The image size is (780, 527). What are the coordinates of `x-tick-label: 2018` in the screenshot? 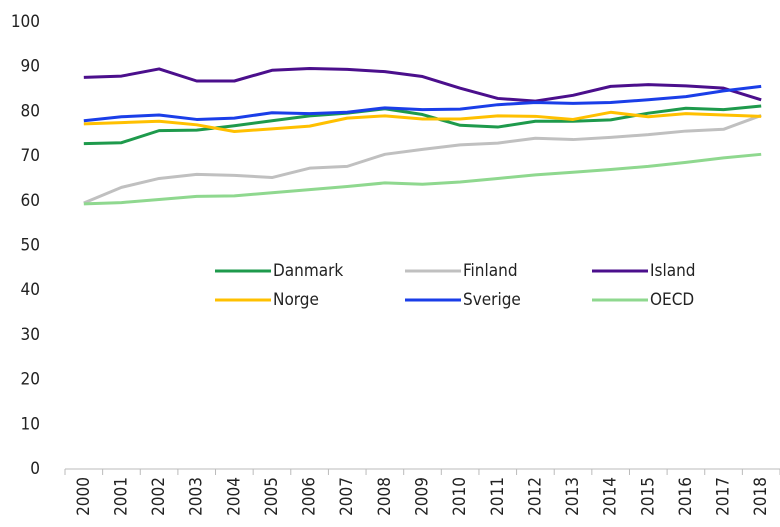 It's located at (761, 496).